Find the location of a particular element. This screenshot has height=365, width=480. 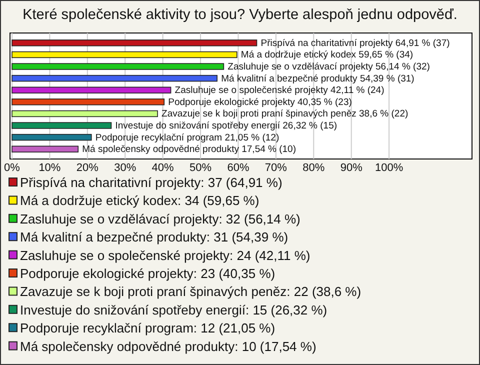

text: Investuje do snižování spotřeby energií: 15 (26,32 %) is located at coordinates (174, 310).